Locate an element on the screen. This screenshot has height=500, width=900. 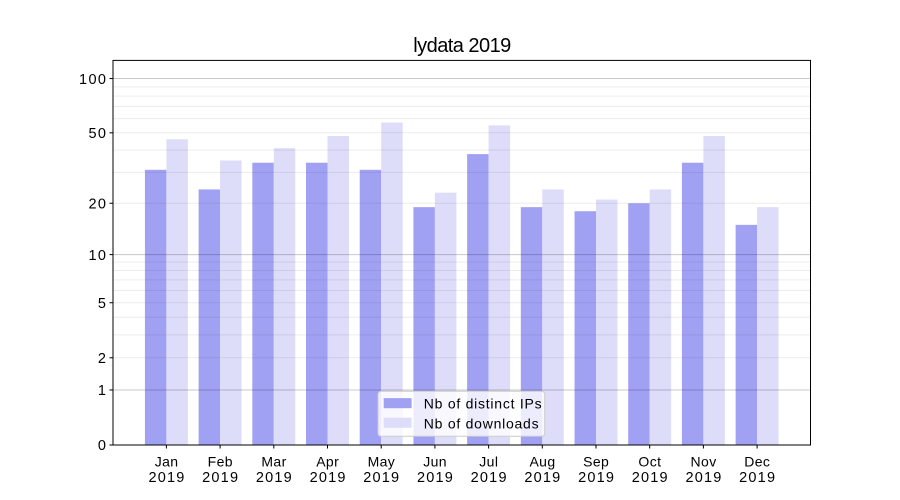
svg-text: 50 is located at coordinates (97, 134).